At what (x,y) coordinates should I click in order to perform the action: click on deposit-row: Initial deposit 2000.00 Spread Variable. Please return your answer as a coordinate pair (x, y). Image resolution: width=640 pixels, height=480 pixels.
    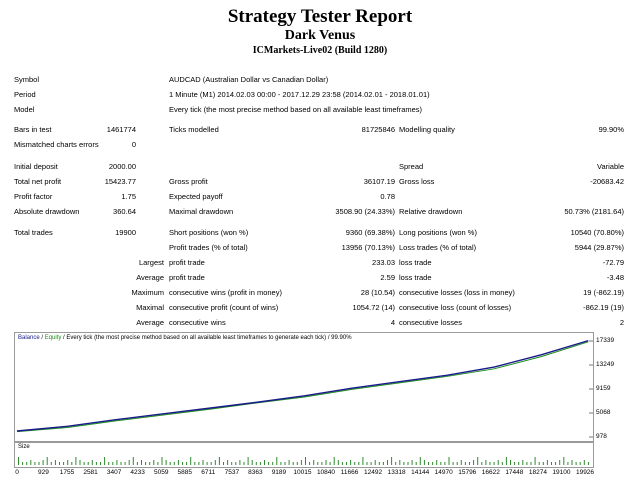
    Looking at the image, I should click on (320, 168).